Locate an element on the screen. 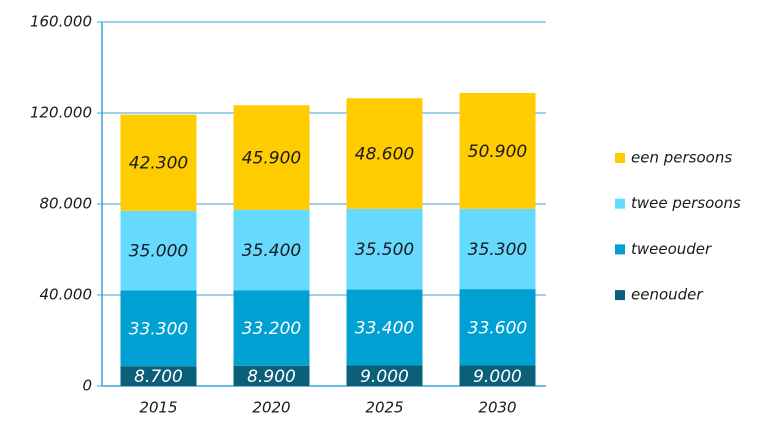 This screenshot has width=770, height=423. value-label: 33.400 is located at coordinates (384, 329).